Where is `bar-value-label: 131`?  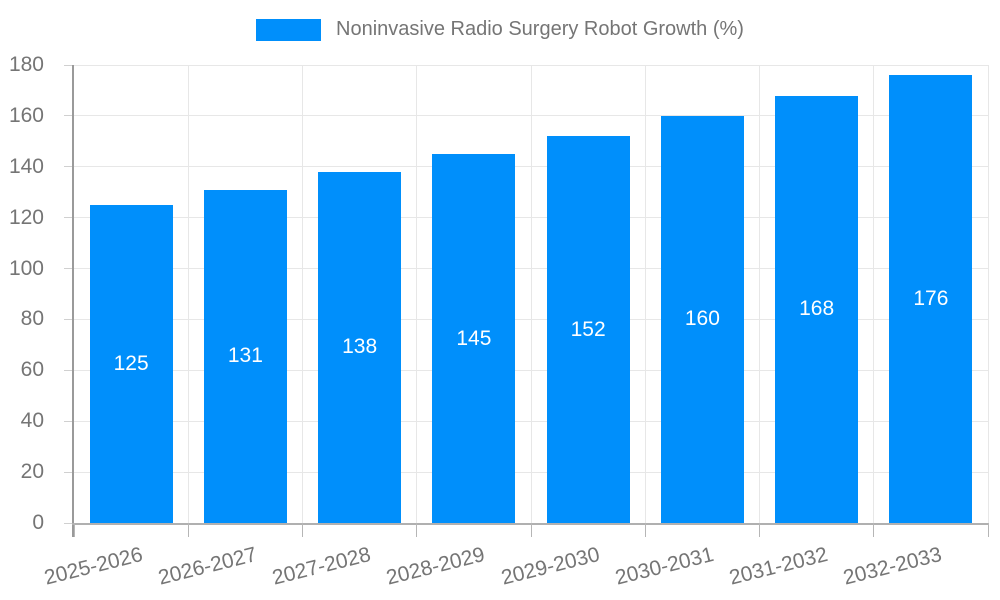 bar-value-label: 131 is located at coordinates (245, 356).